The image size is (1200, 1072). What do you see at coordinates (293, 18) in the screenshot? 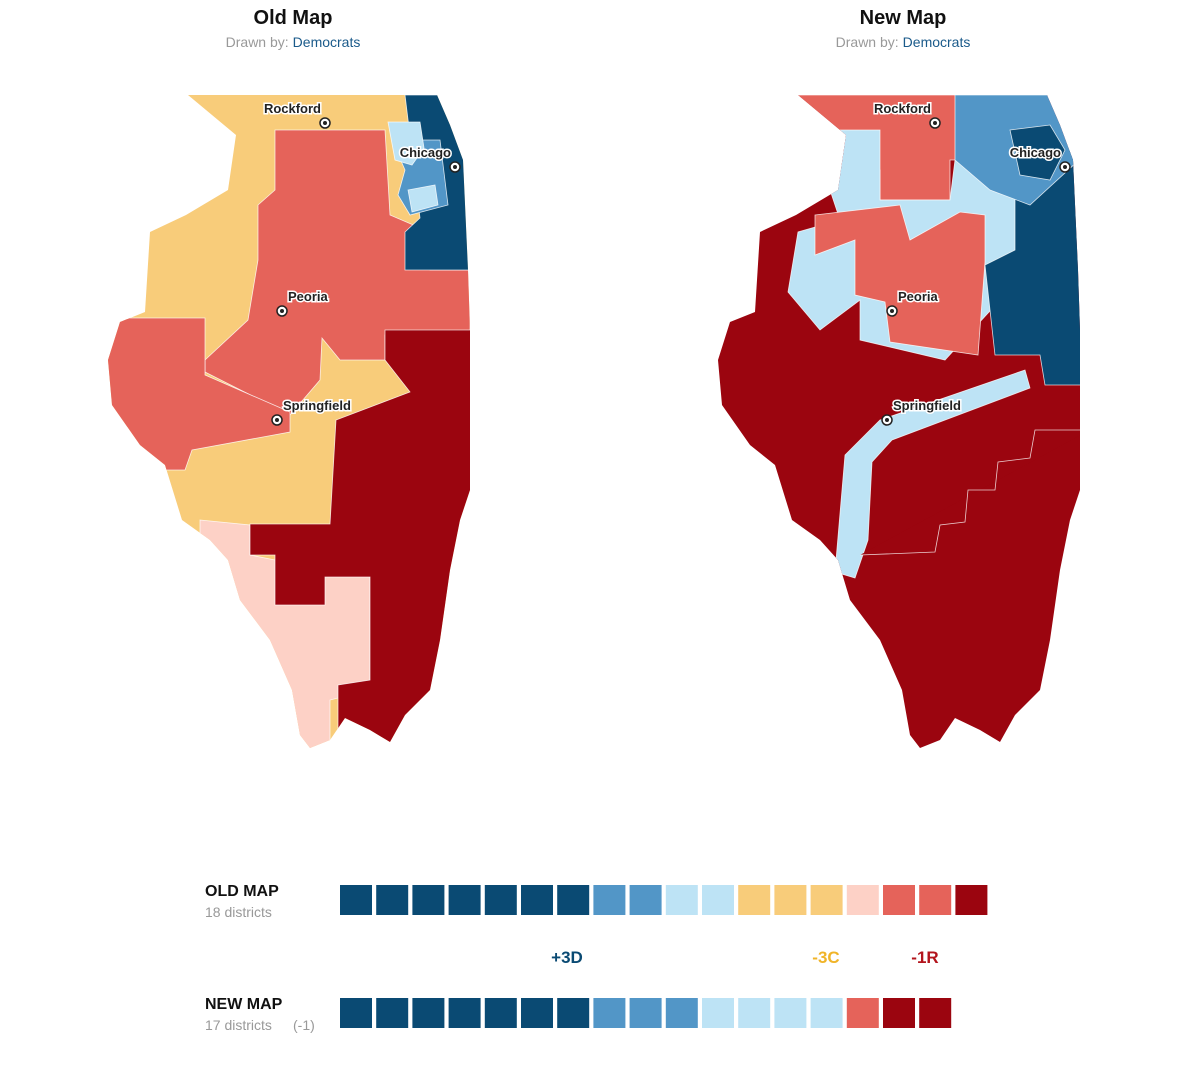
I see `map-title: Old Map` at bounding box center [293, 18].